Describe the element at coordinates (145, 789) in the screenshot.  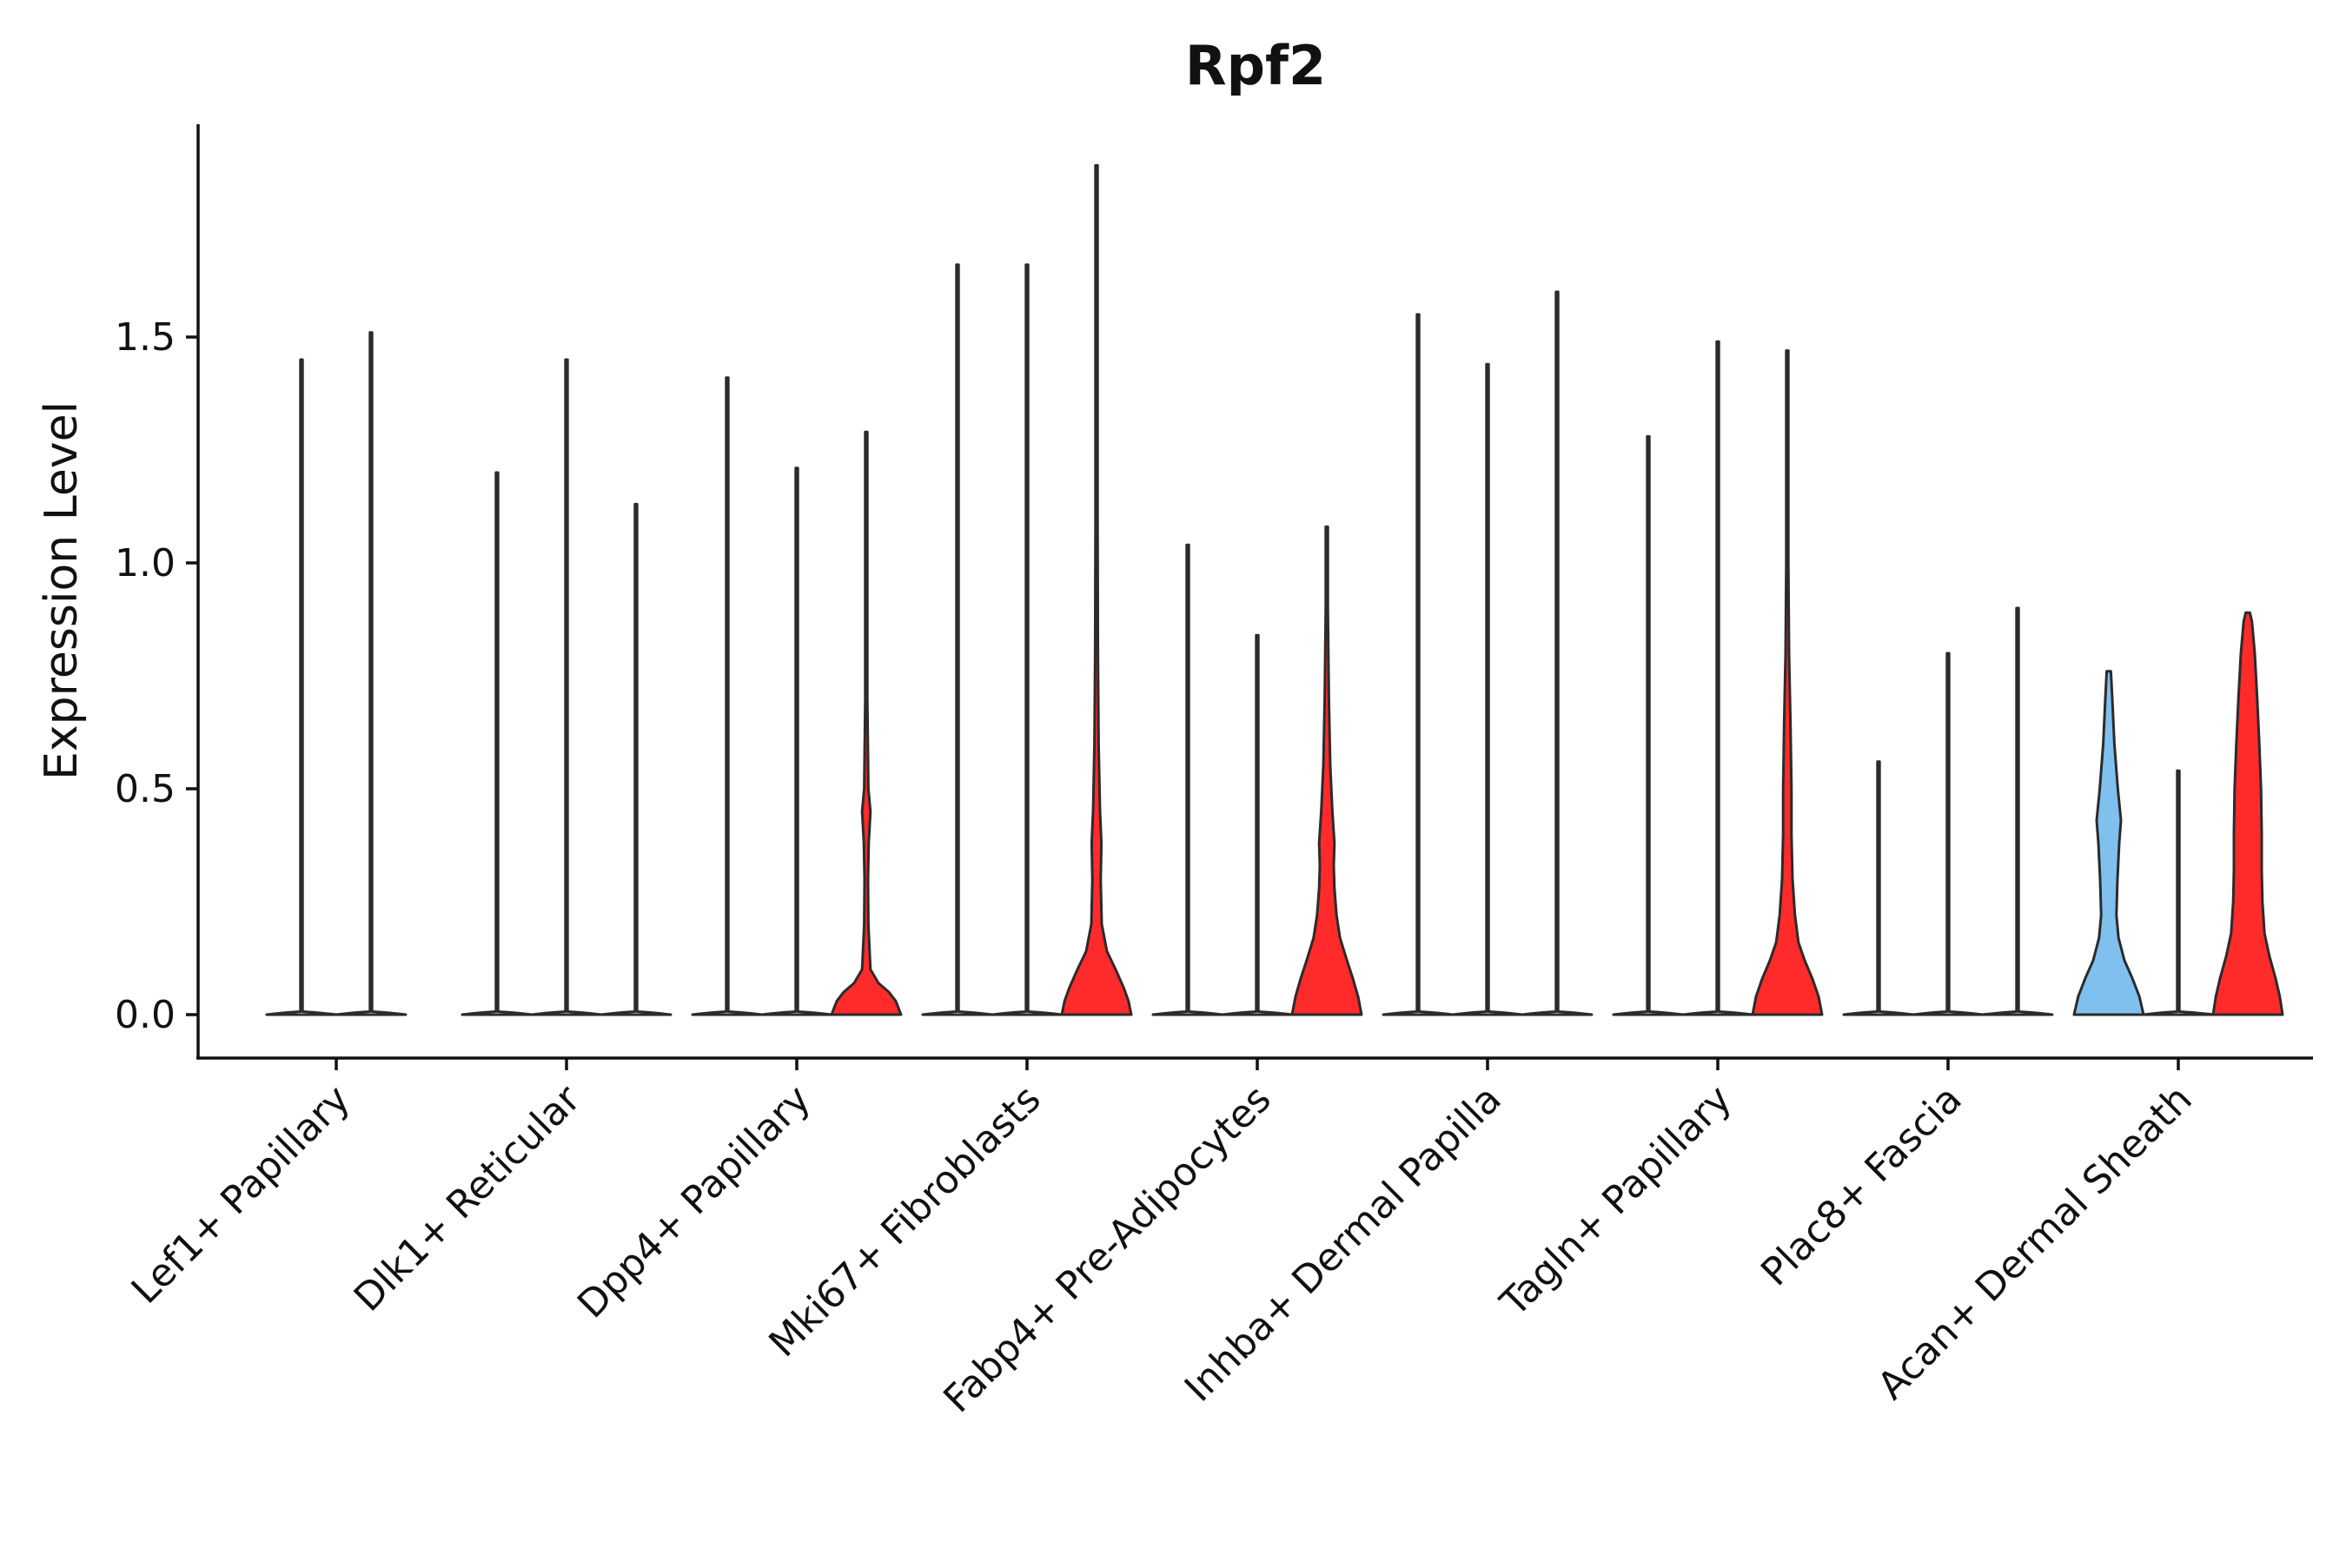
I see `y-tick-label: 0.5` at that location.